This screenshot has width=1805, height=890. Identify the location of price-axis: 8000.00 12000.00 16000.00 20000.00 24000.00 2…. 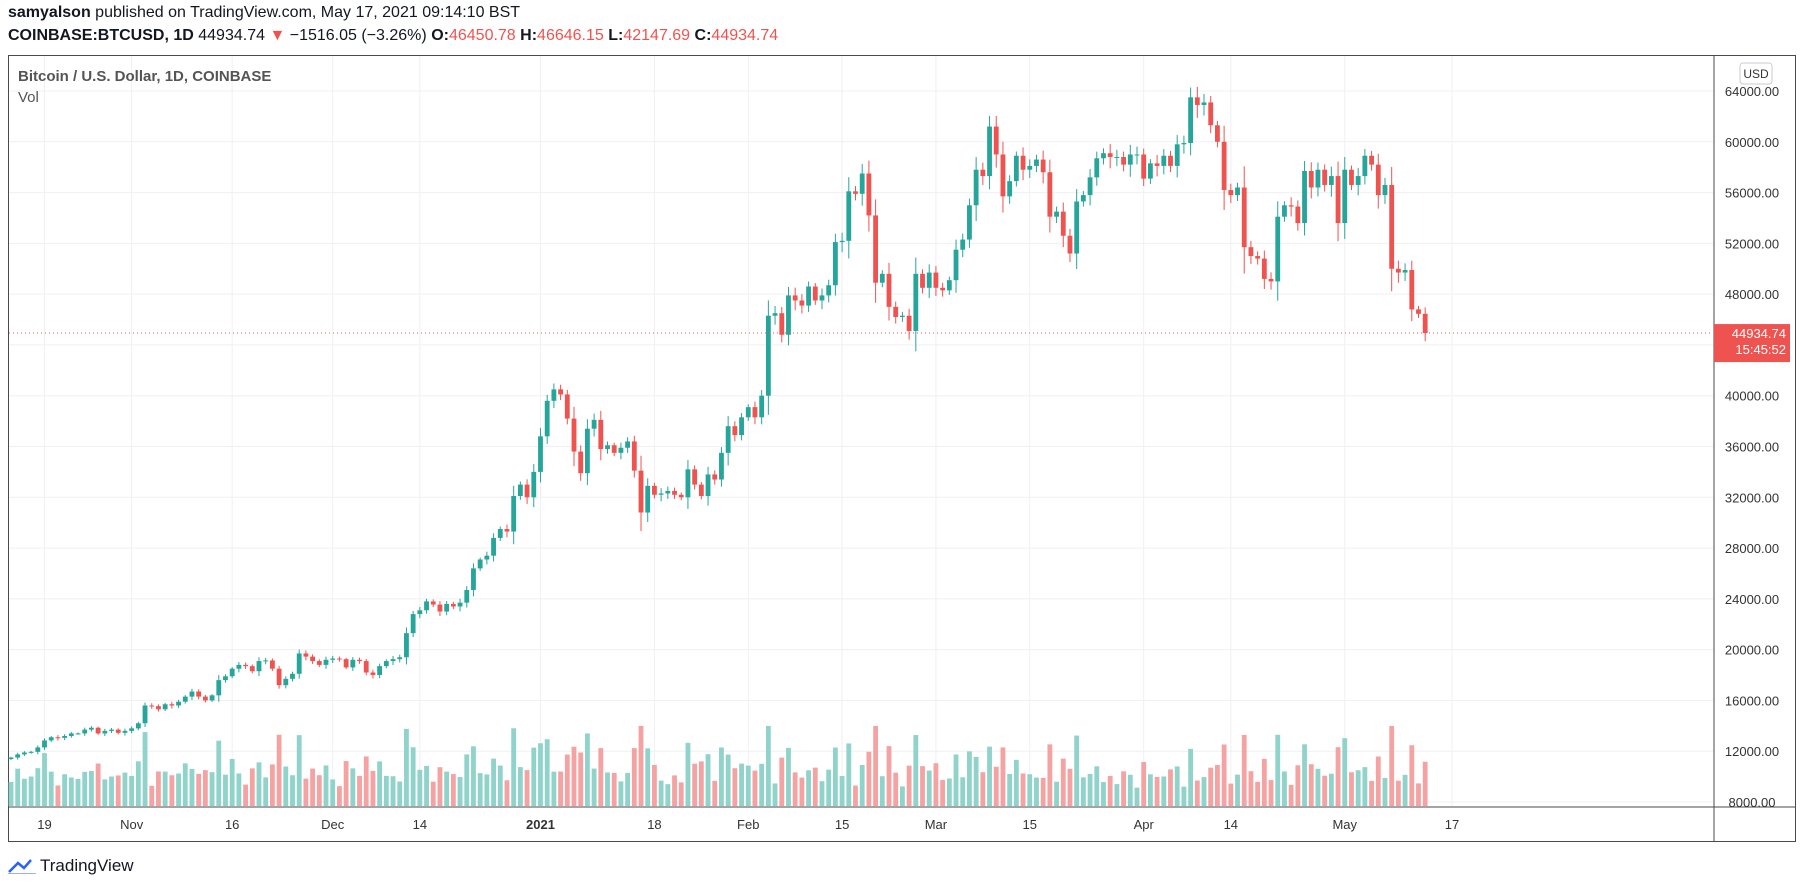
(1752, 447).